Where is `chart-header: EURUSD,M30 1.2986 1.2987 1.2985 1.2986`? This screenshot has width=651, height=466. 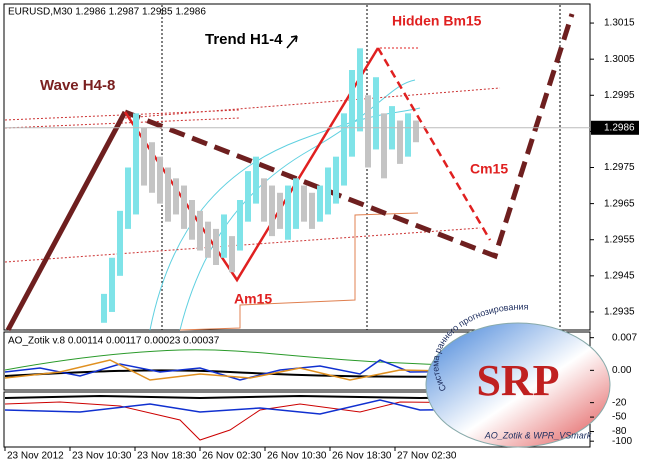
chart-header: EURUSD,M30 1.2986 1.2987 1.2985 1.2986 is located at coordinates (107, 12).